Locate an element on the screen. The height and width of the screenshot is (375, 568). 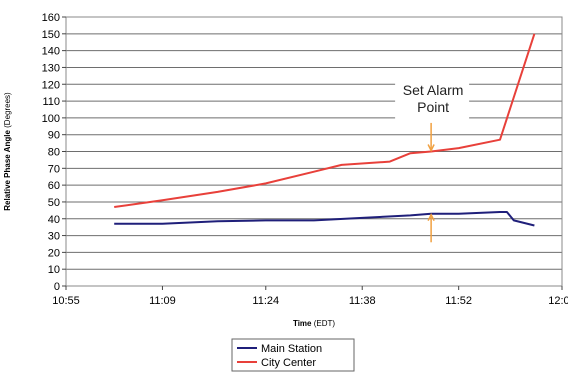
y-tick-label: 150 is located at coordinates (51, 35).